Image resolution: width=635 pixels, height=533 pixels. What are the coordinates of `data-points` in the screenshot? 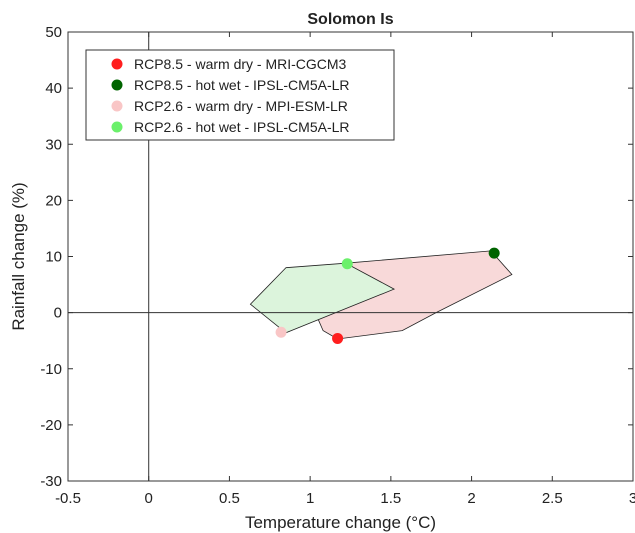 It's located at (387, 295).